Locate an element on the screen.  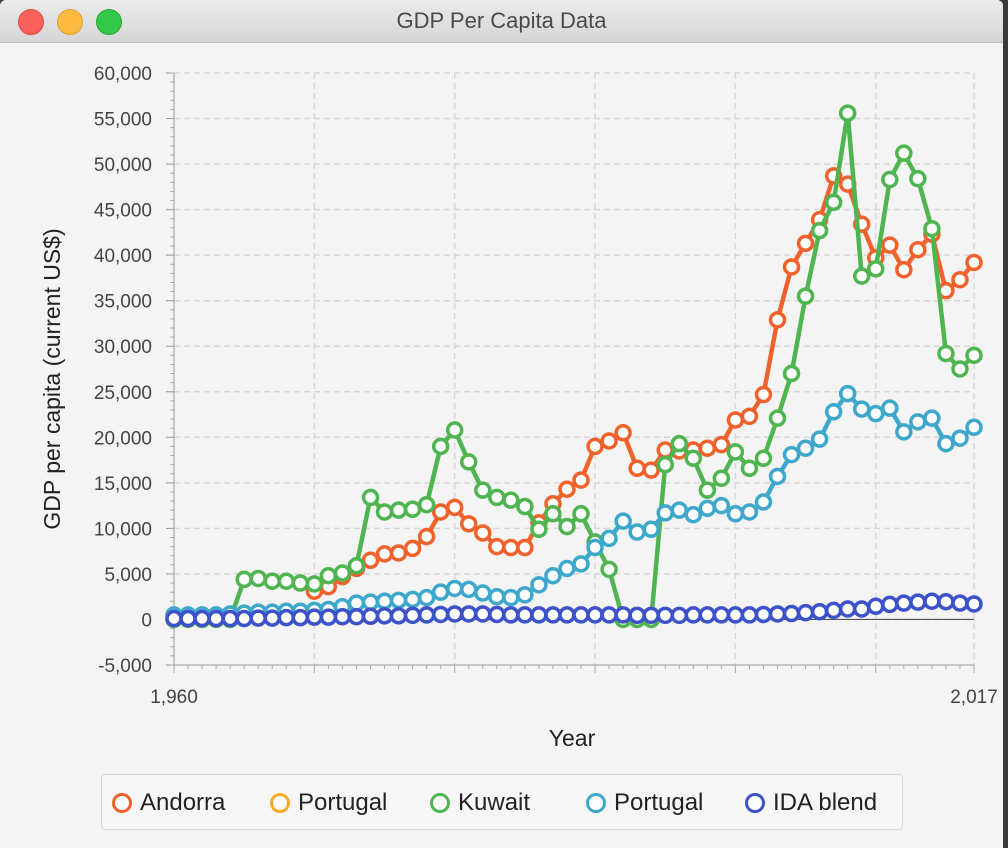
maximize-window-button is located at coordinates (109, 22).